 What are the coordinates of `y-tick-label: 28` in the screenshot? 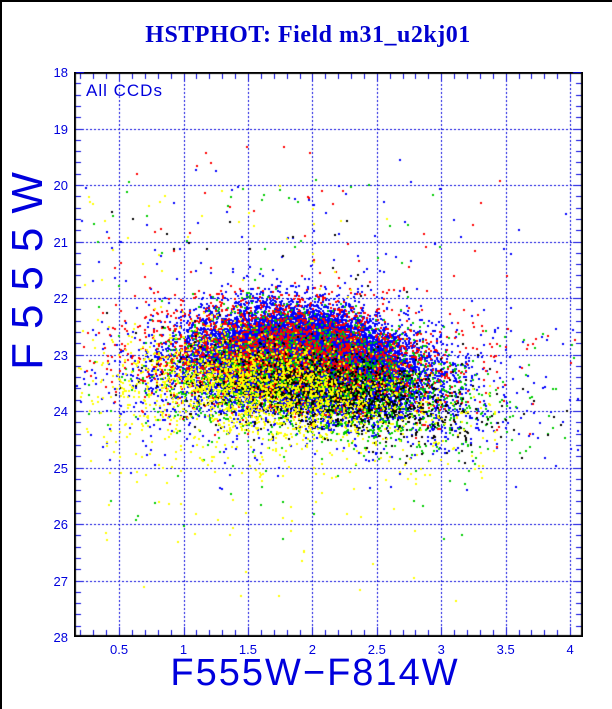 It's located at (60, 637).